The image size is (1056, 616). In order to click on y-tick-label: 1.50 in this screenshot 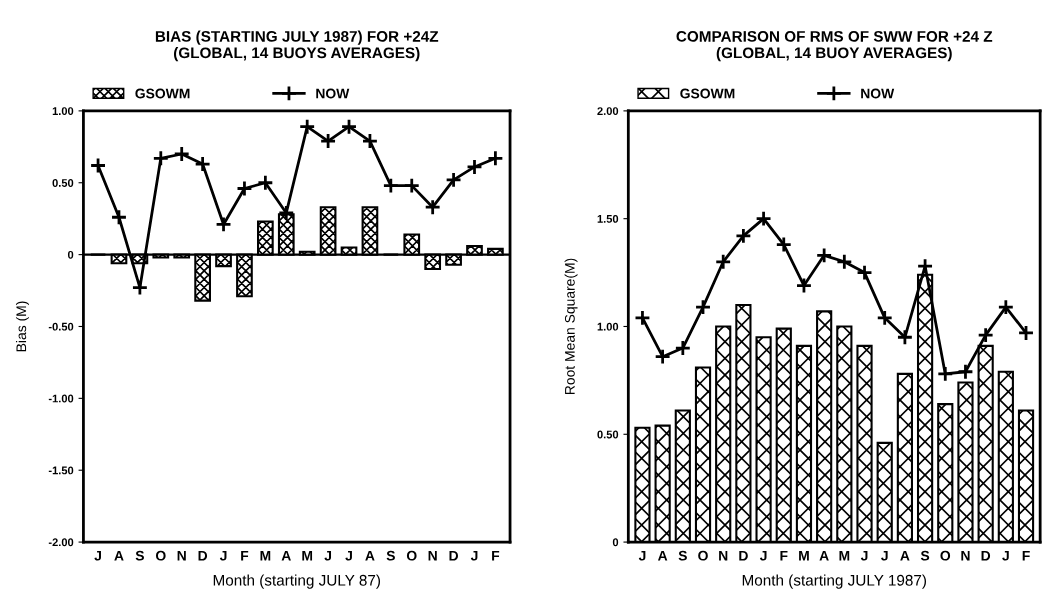, I will do `click(608, 218)`.